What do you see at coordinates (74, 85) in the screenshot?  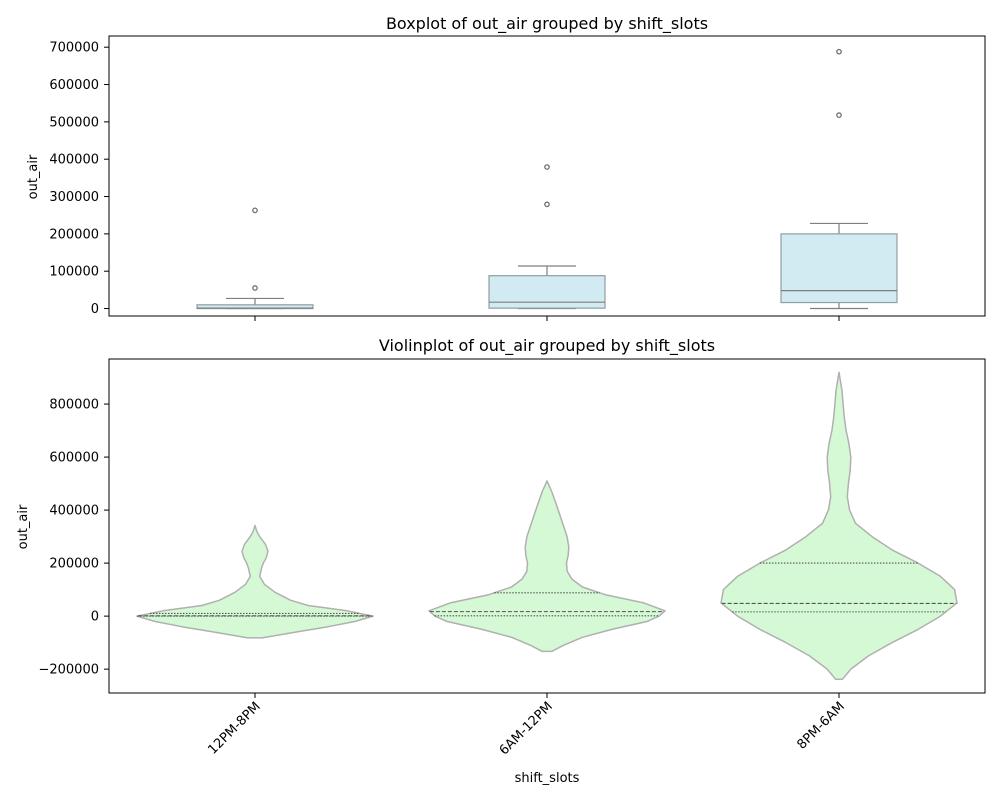 I see `boxplot-y-tick-label: 600000` at bounding box center [74, 85].